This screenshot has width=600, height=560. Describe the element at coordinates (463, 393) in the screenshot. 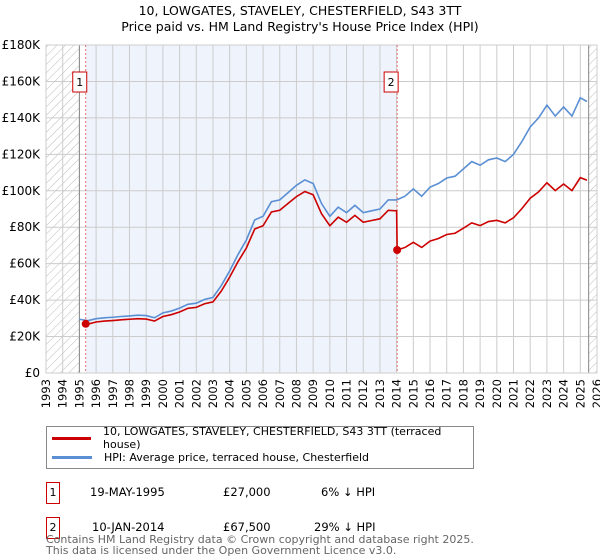

I see `x-tick-label: 2018` at that location.